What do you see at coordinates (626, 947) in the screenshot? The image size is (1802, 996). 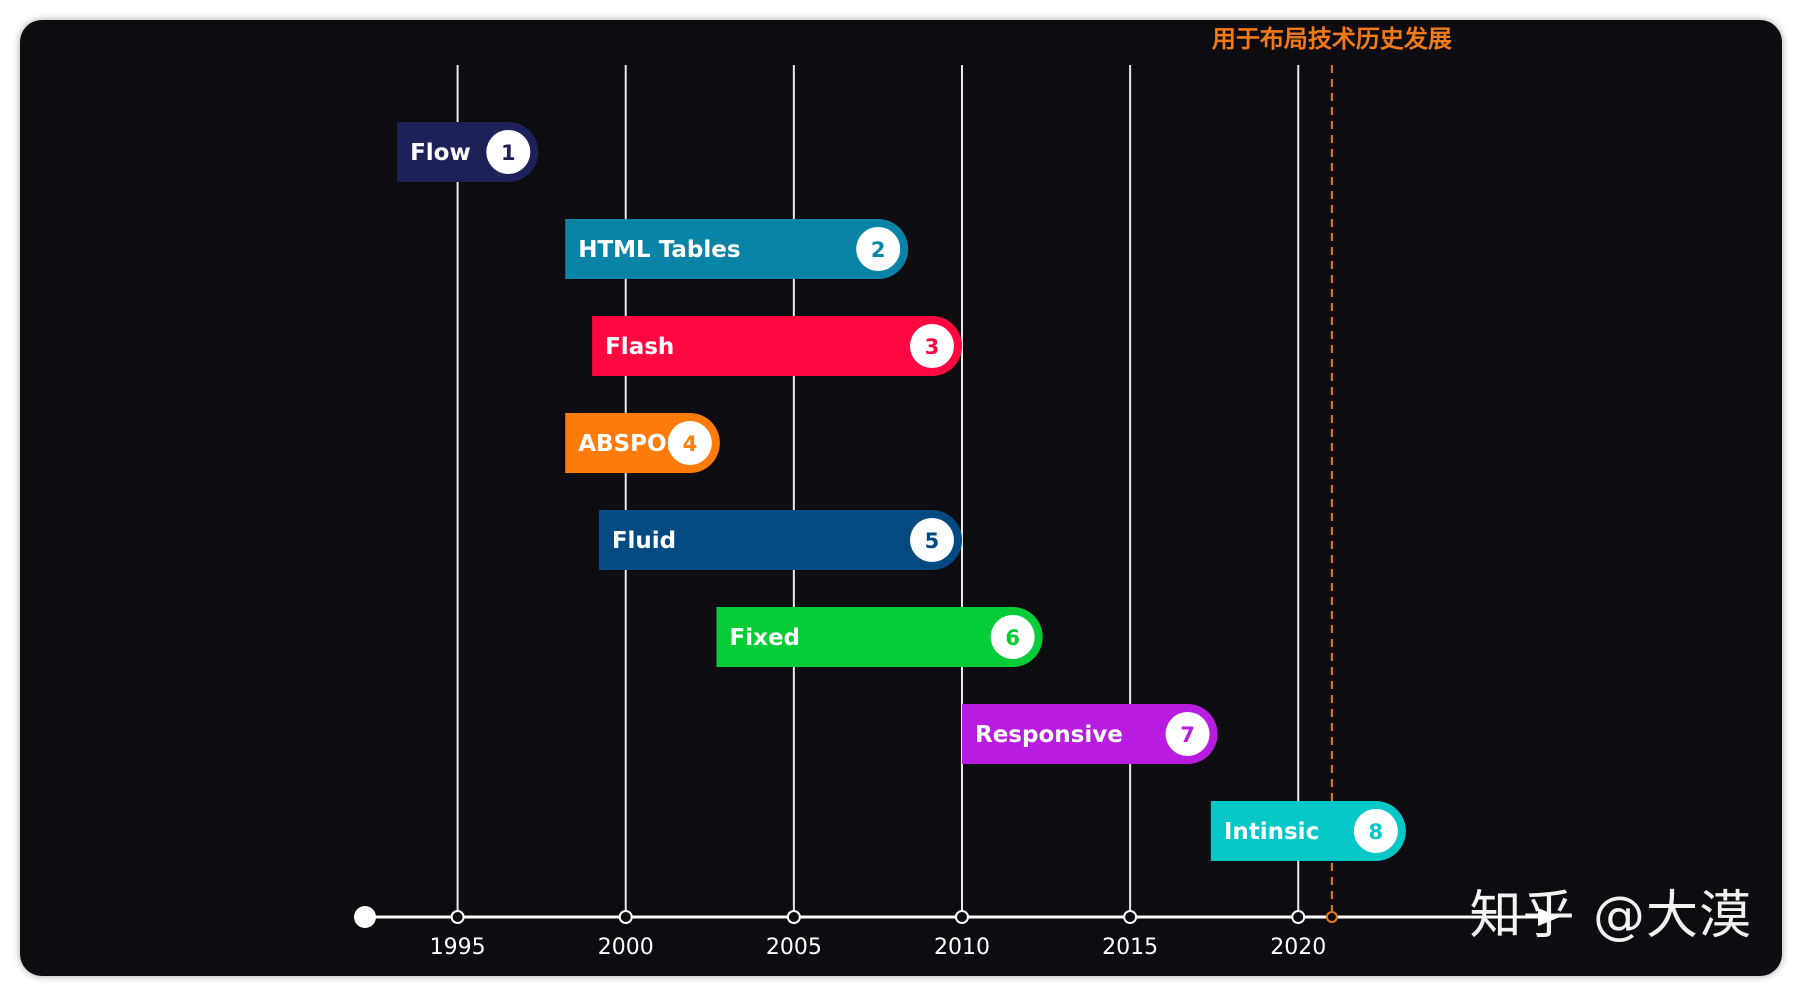 I see `tick-label-2000: 2000` at bounding box center [626, 947].